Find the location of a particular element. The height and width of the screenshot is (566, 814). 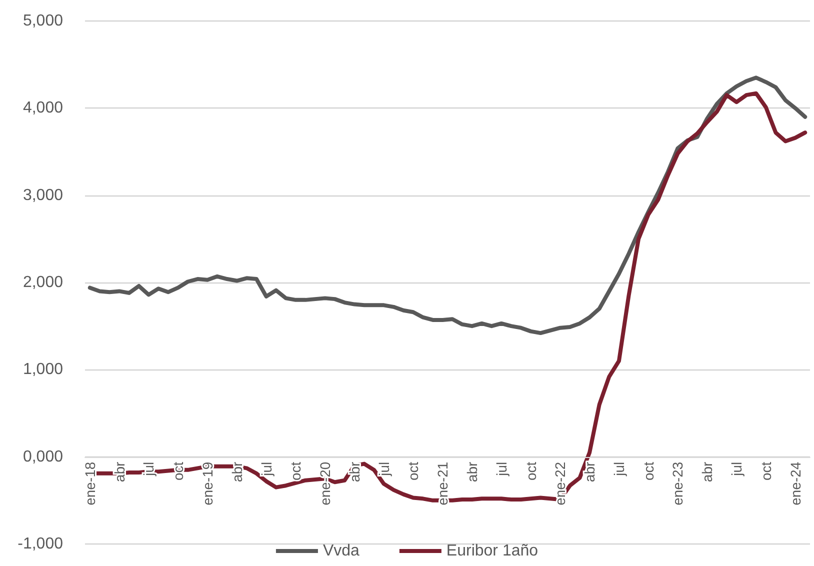

y-tick-label: 1,000 is located at coordinates (43, 369).